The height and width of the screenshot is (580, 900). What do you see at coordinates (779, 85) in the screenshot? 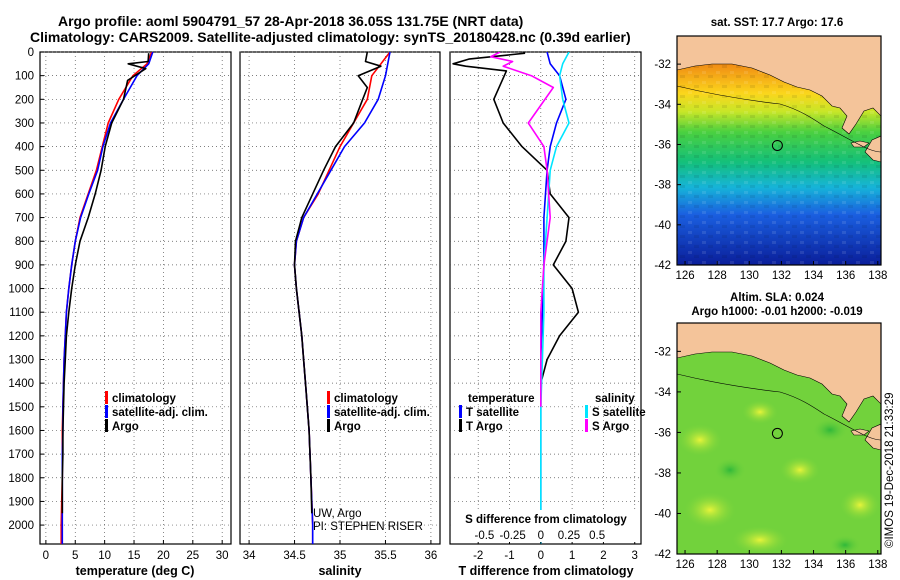
I see `sst-land-australia` at bounding box center [779, 85].